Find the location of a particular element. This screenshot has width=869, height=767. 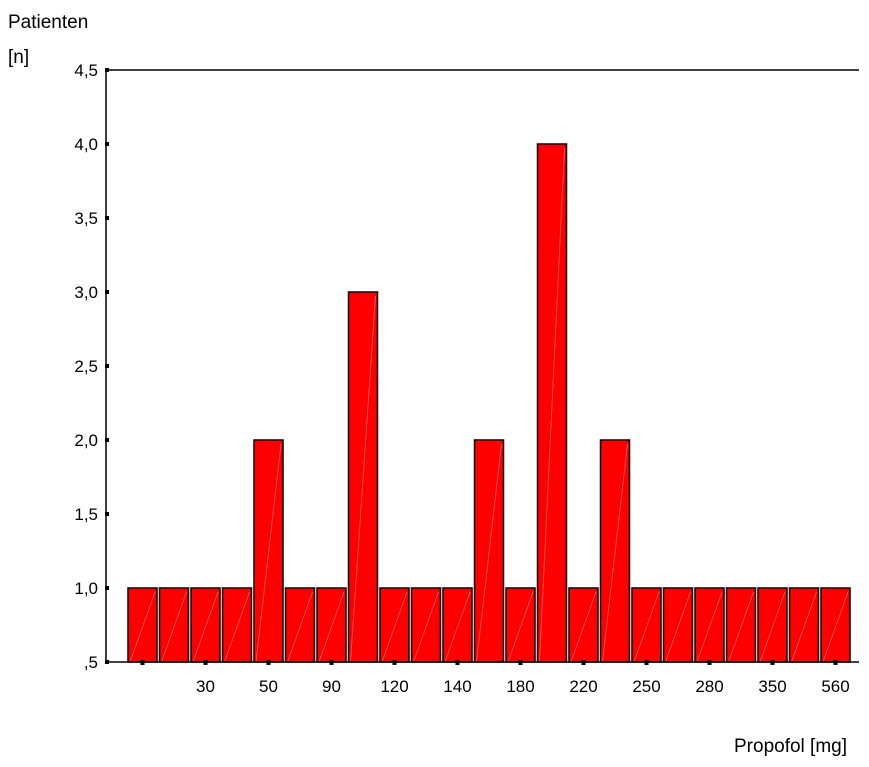

x-tick-label: 50 is located at coordinates (268, 686).